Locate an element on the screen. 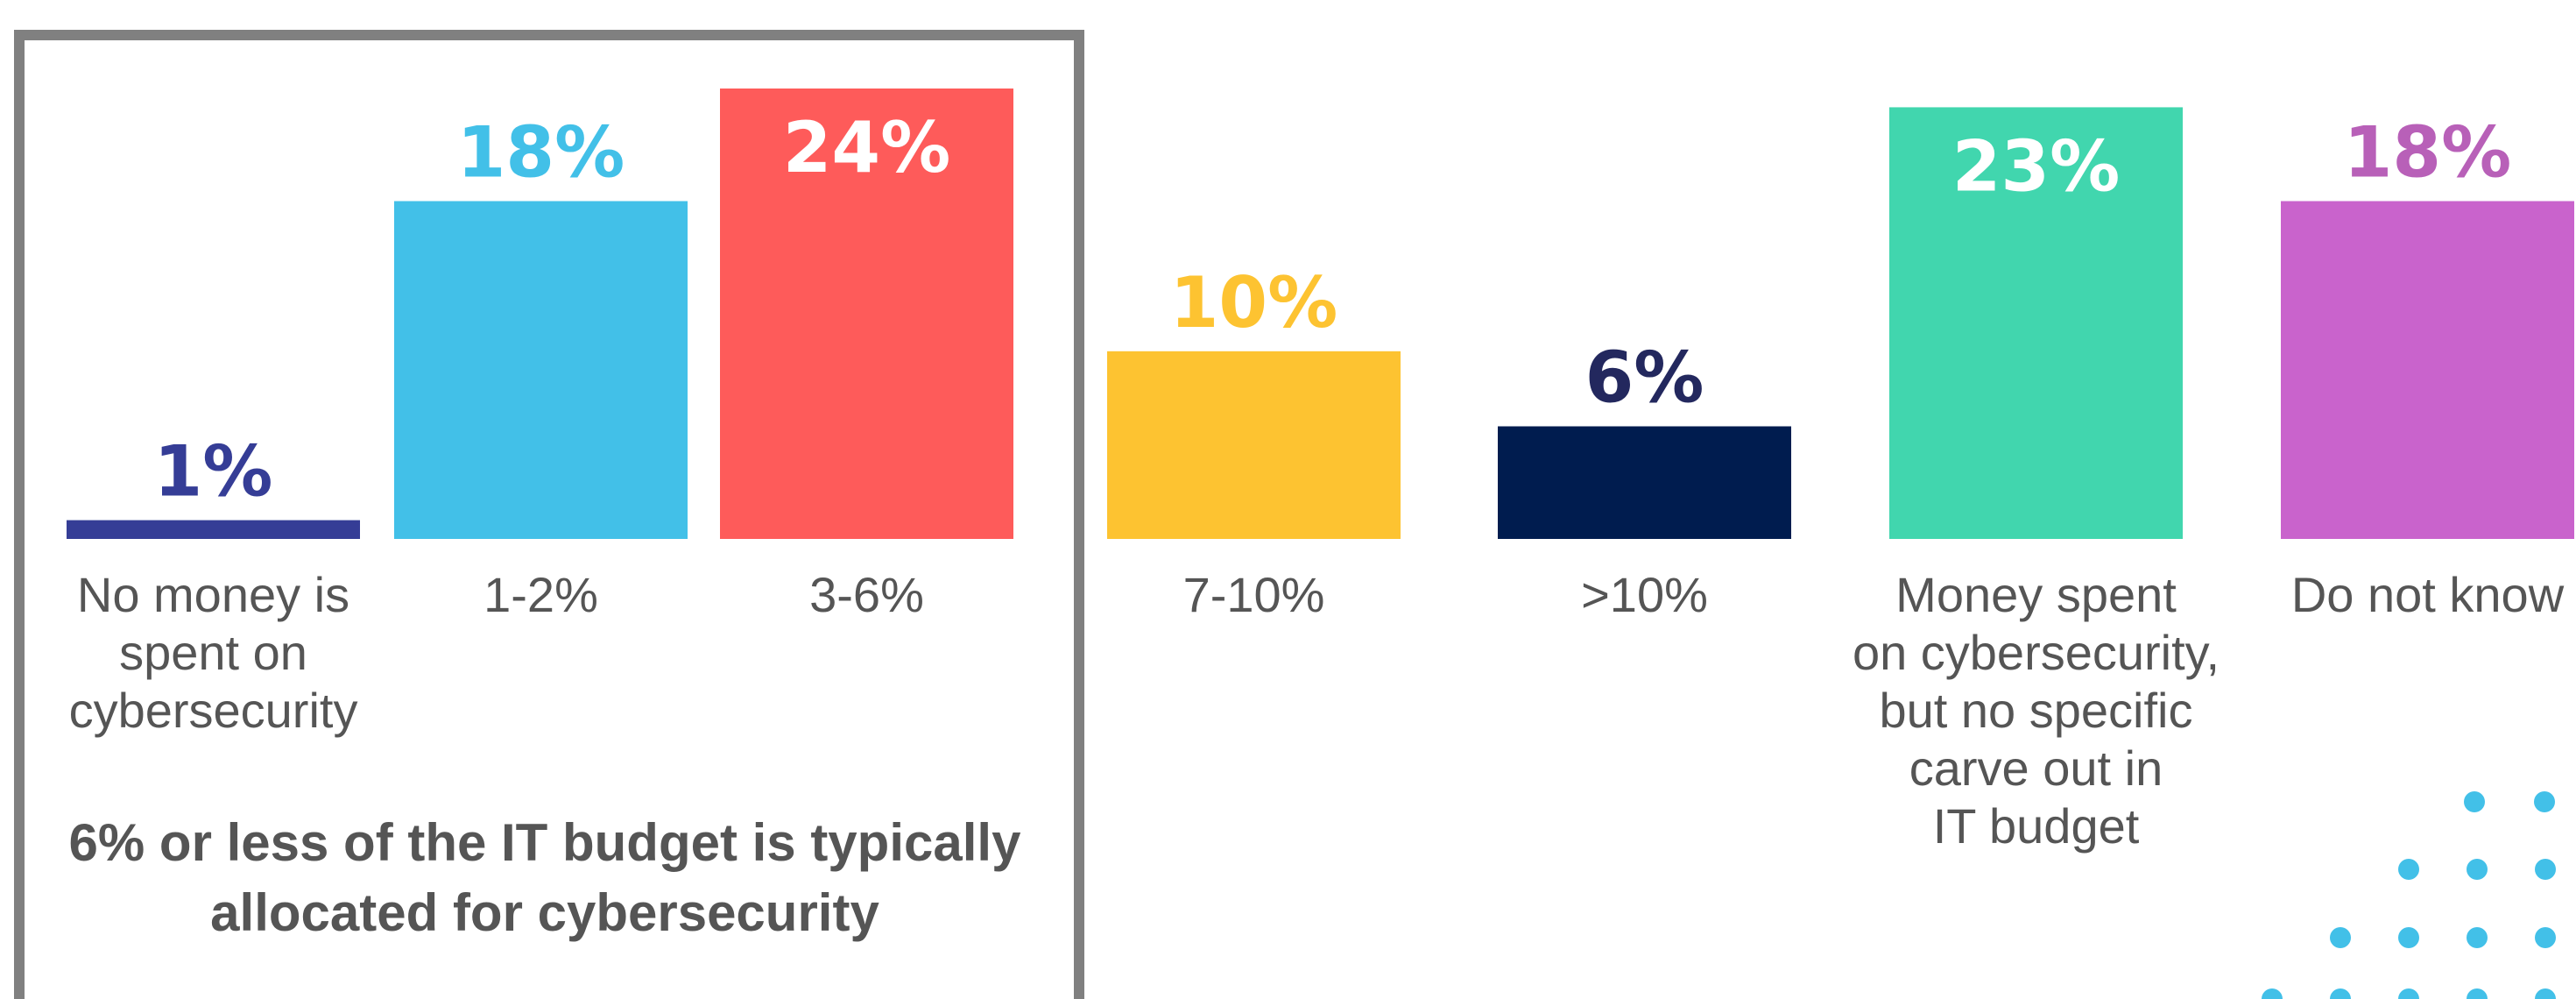 This screenshot has width=2576, height=999. category-label: IT budget is located at coordinates (2036, 826).